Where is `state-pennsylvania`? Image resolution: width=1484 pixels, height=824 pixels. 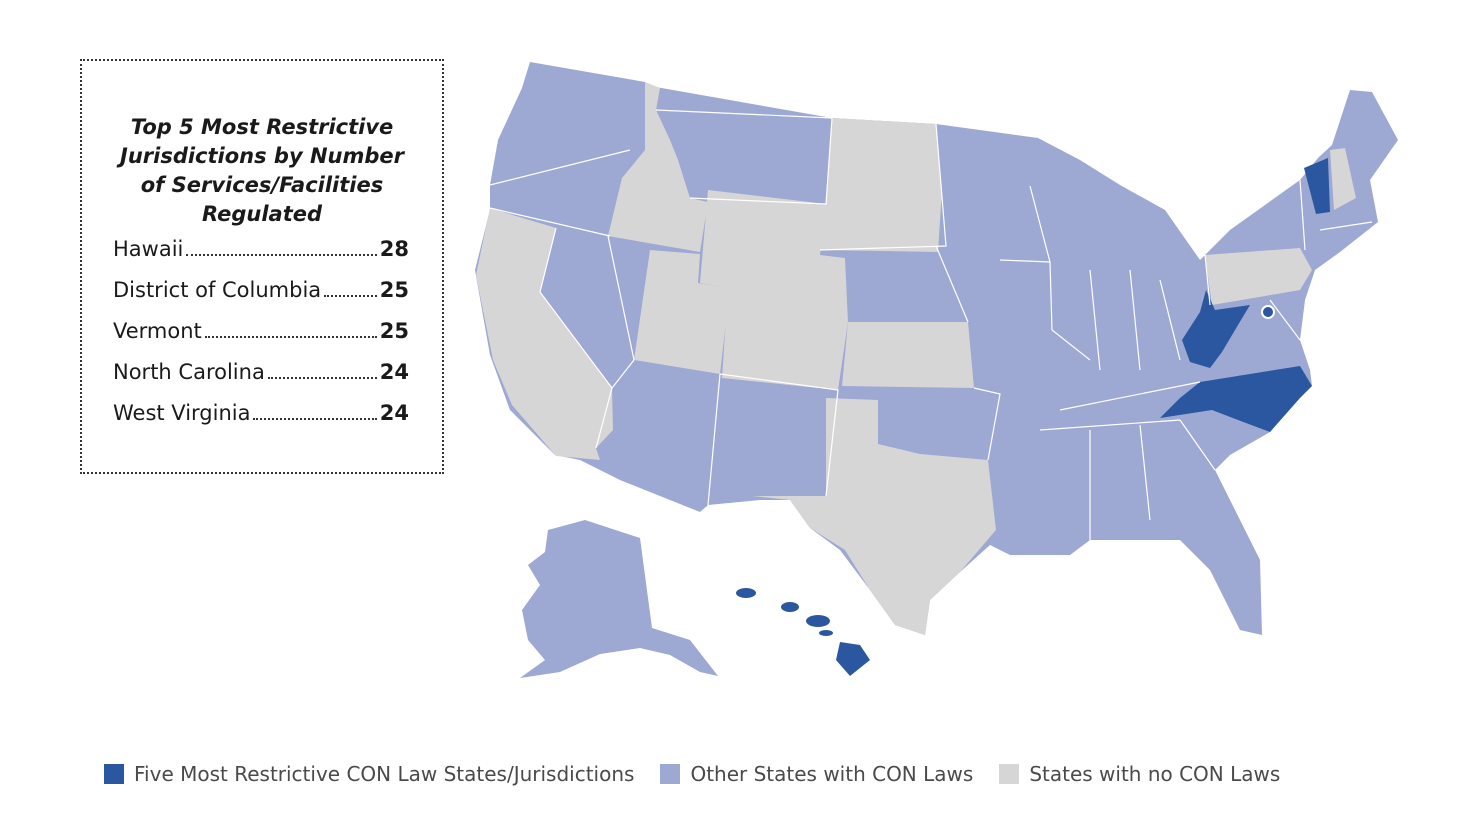 state-pennsylvania is located at coordinates (1258, 276).